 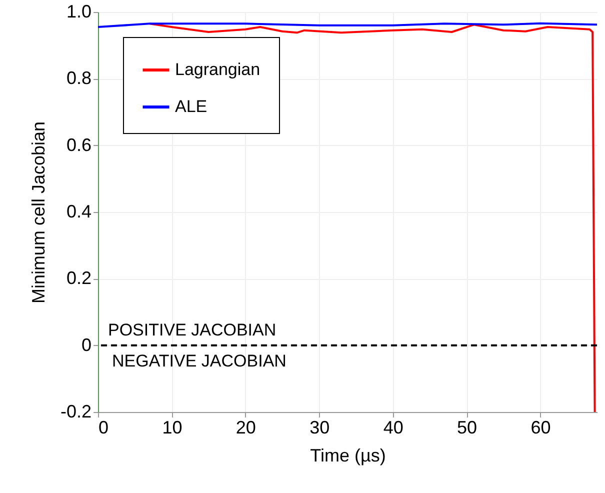 I want to click on x-axis-title: Time (µs), so click(x=348, y=456).